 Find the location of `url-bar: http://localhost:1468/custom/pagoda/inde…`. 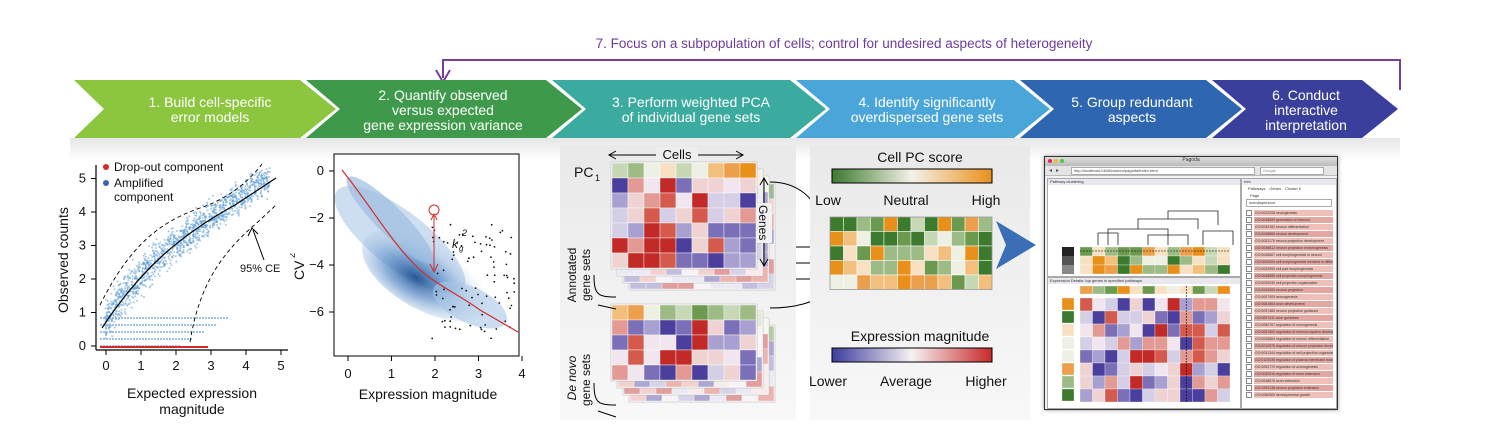

url-bar: http://localhost:1468/custom/pagoda/inde… is located at coordinates (1163, 171).